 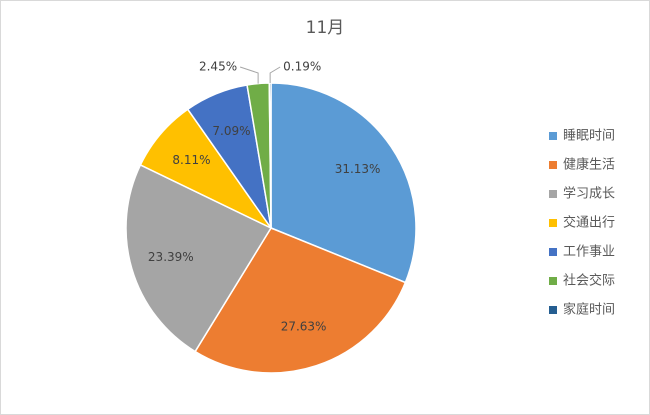 I want to click on data-label: 31.13%, so click(x=358, y=169).